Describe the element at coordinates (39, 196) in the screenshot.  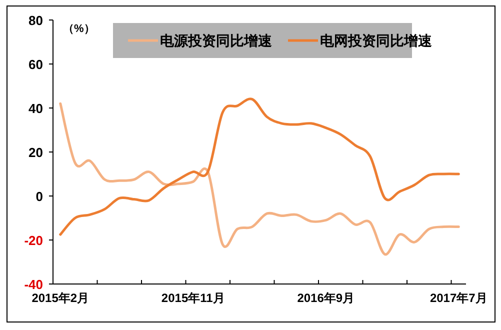
I see `y-tick-label: 0` at that location.